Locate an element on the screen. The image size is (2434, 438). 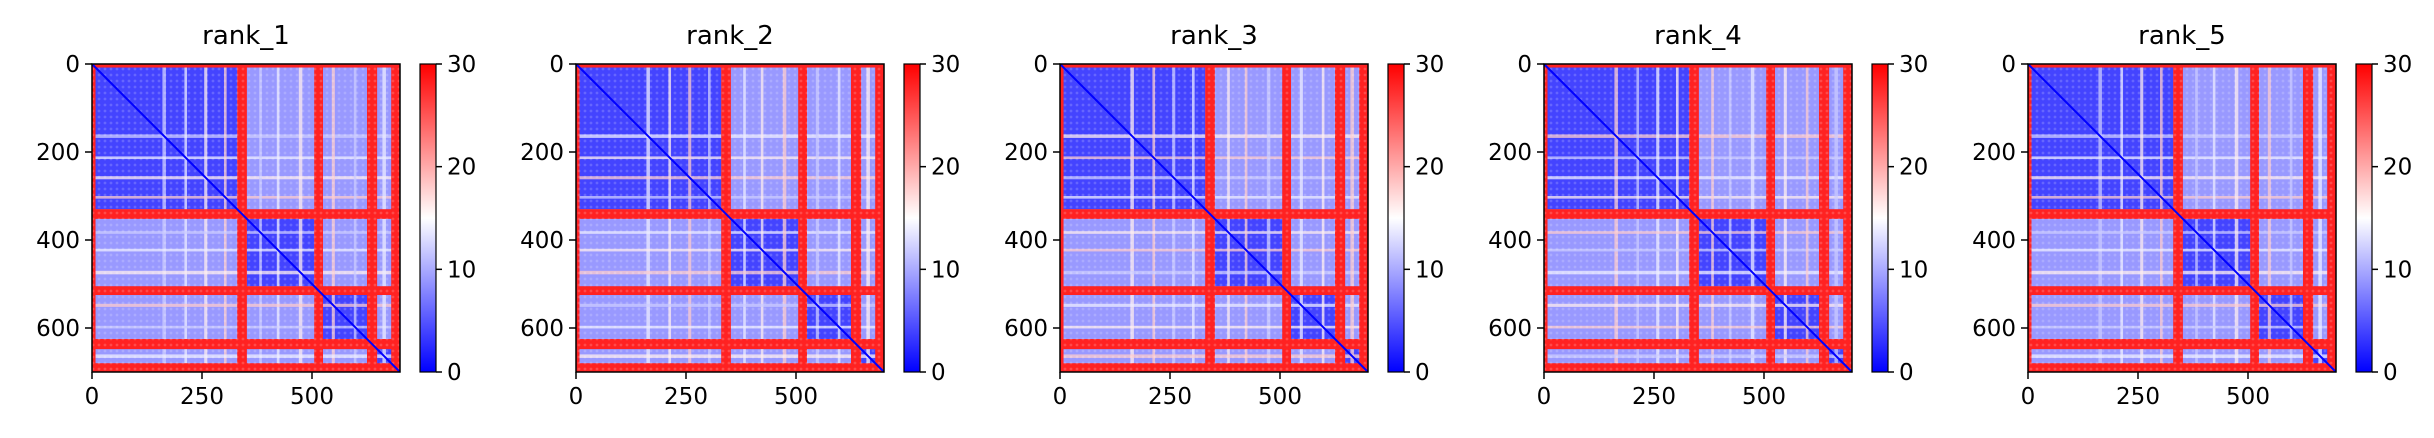
panel-title: rank_2 is located at coordinates (730, 36).